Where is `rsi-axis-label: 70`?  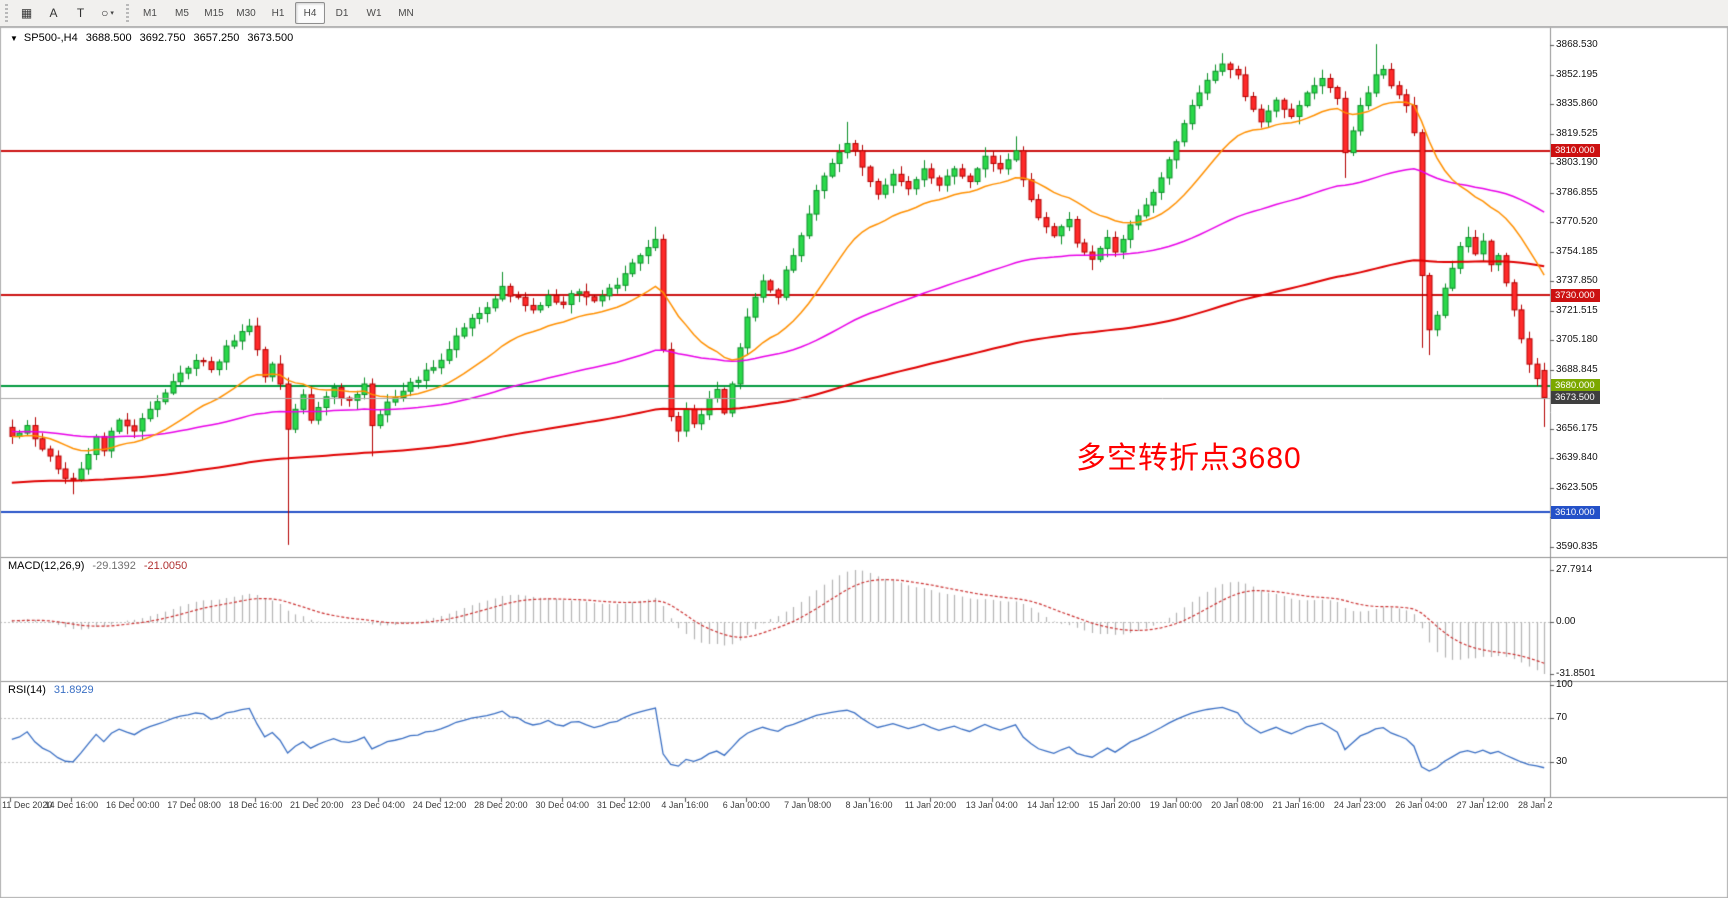
rsi-axis-label: 70 is located at coordinates (1562, 717).